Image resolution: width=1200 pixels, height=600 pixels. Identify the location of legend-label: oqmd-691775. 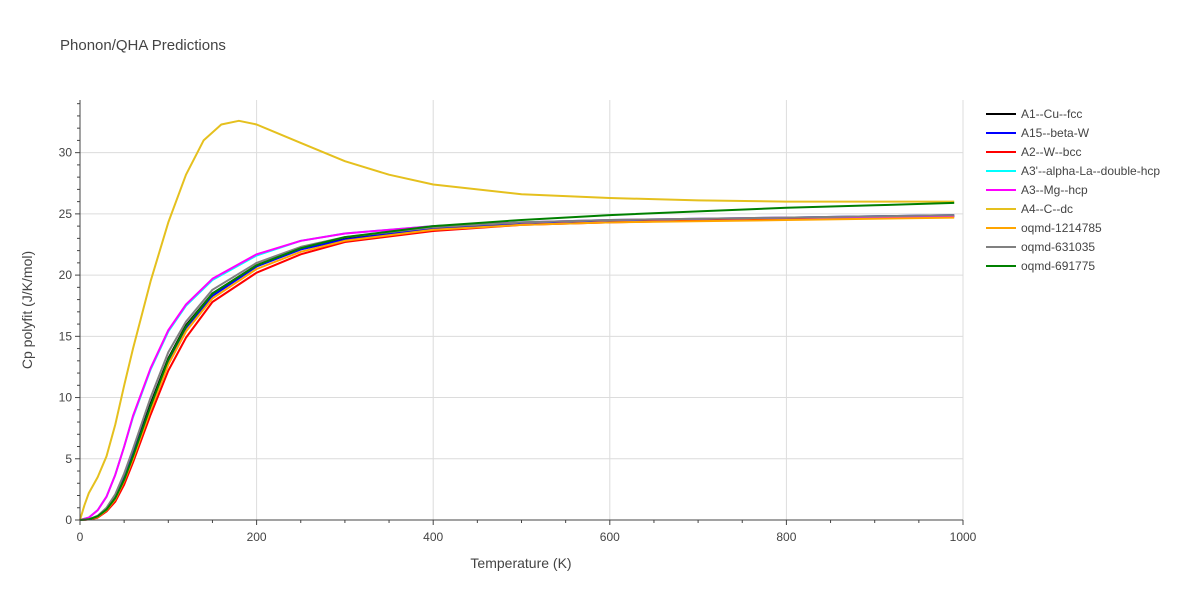
(1058, 266).